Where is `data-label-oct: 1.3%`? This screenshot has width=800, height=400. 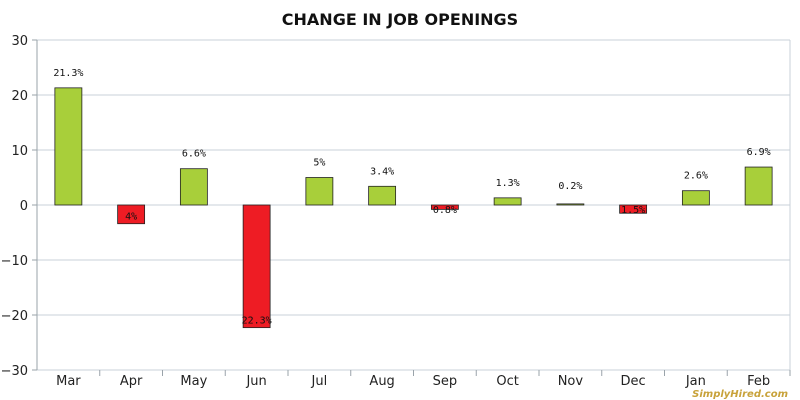 data-label-oct: 1.3% is located at coordinates (508, 183).